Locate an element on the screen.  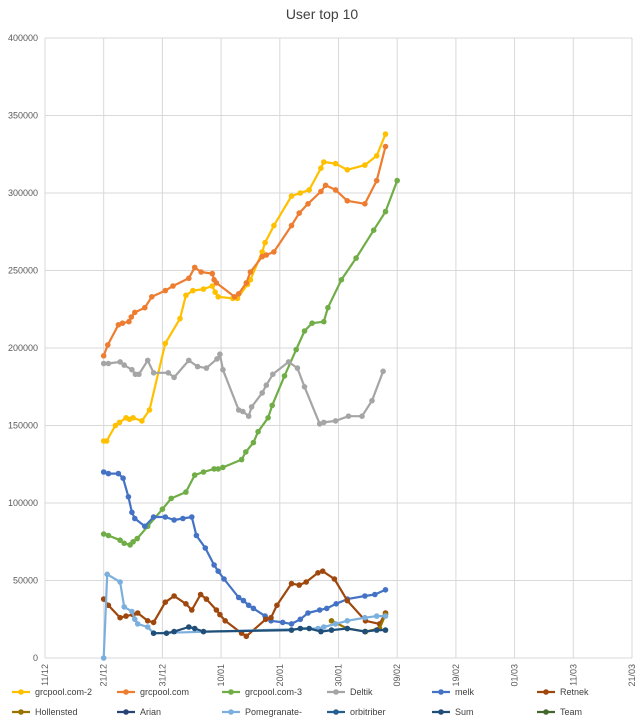
series-pomegranate is located at coordinates (244, 616).